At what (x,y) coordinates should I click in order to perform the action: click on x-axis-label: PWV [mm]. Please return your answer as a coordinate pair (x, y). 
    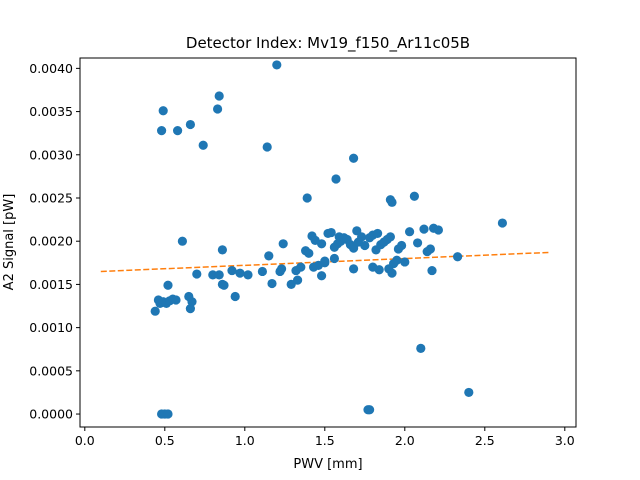
    Looking at the image, I should click on (327, 464).